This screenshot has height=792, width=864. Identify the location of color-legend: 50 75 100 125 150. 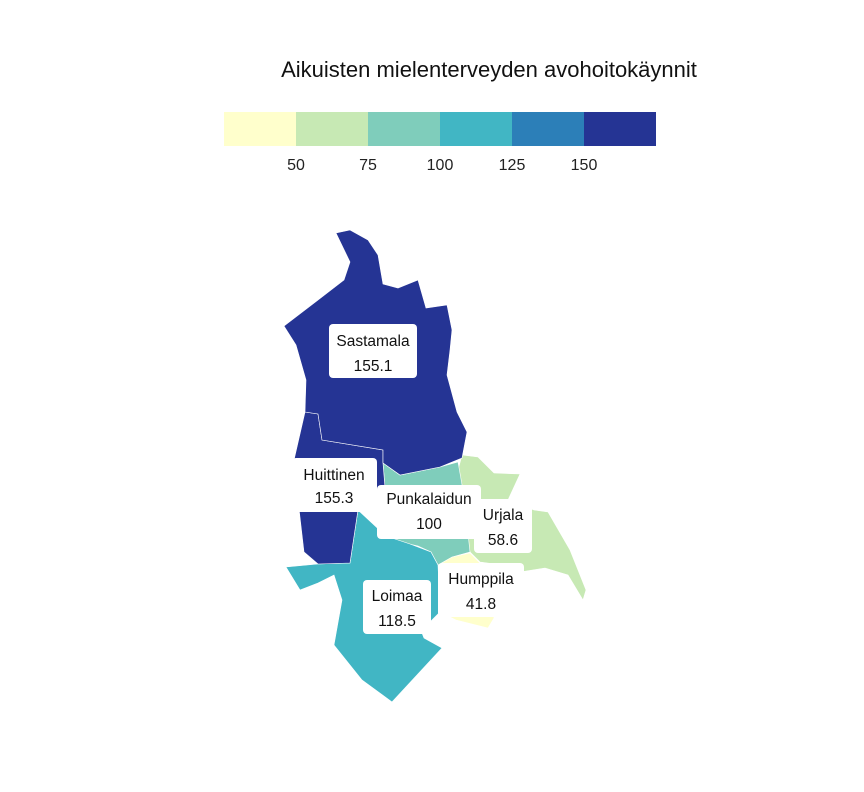
(440, 143).